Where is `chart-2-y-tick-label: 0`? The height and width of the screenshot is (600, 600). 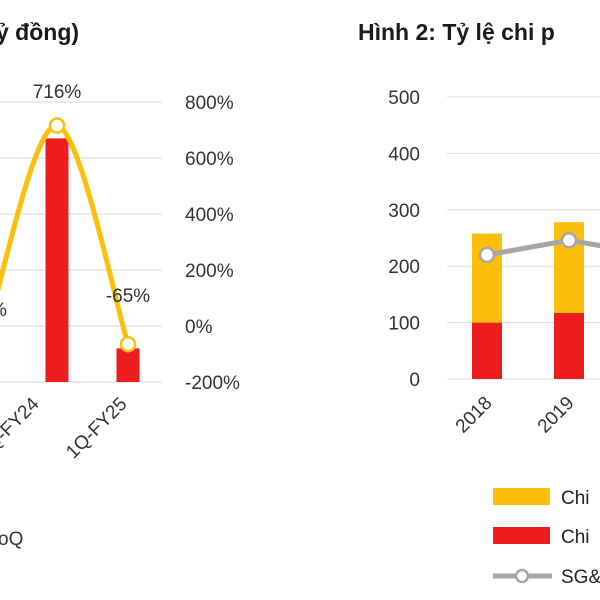 chart-2-y-tick-label: 0 is located at coordinates (414, 380).